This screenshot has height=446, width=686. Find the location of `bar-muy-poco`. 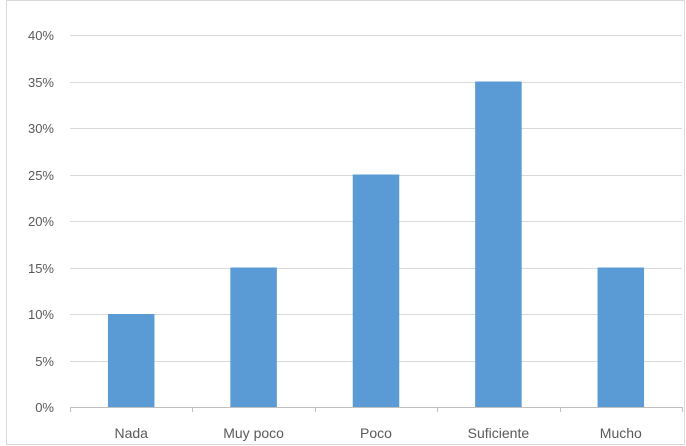

bar-muy-poco is located at coordinates (253, 337).